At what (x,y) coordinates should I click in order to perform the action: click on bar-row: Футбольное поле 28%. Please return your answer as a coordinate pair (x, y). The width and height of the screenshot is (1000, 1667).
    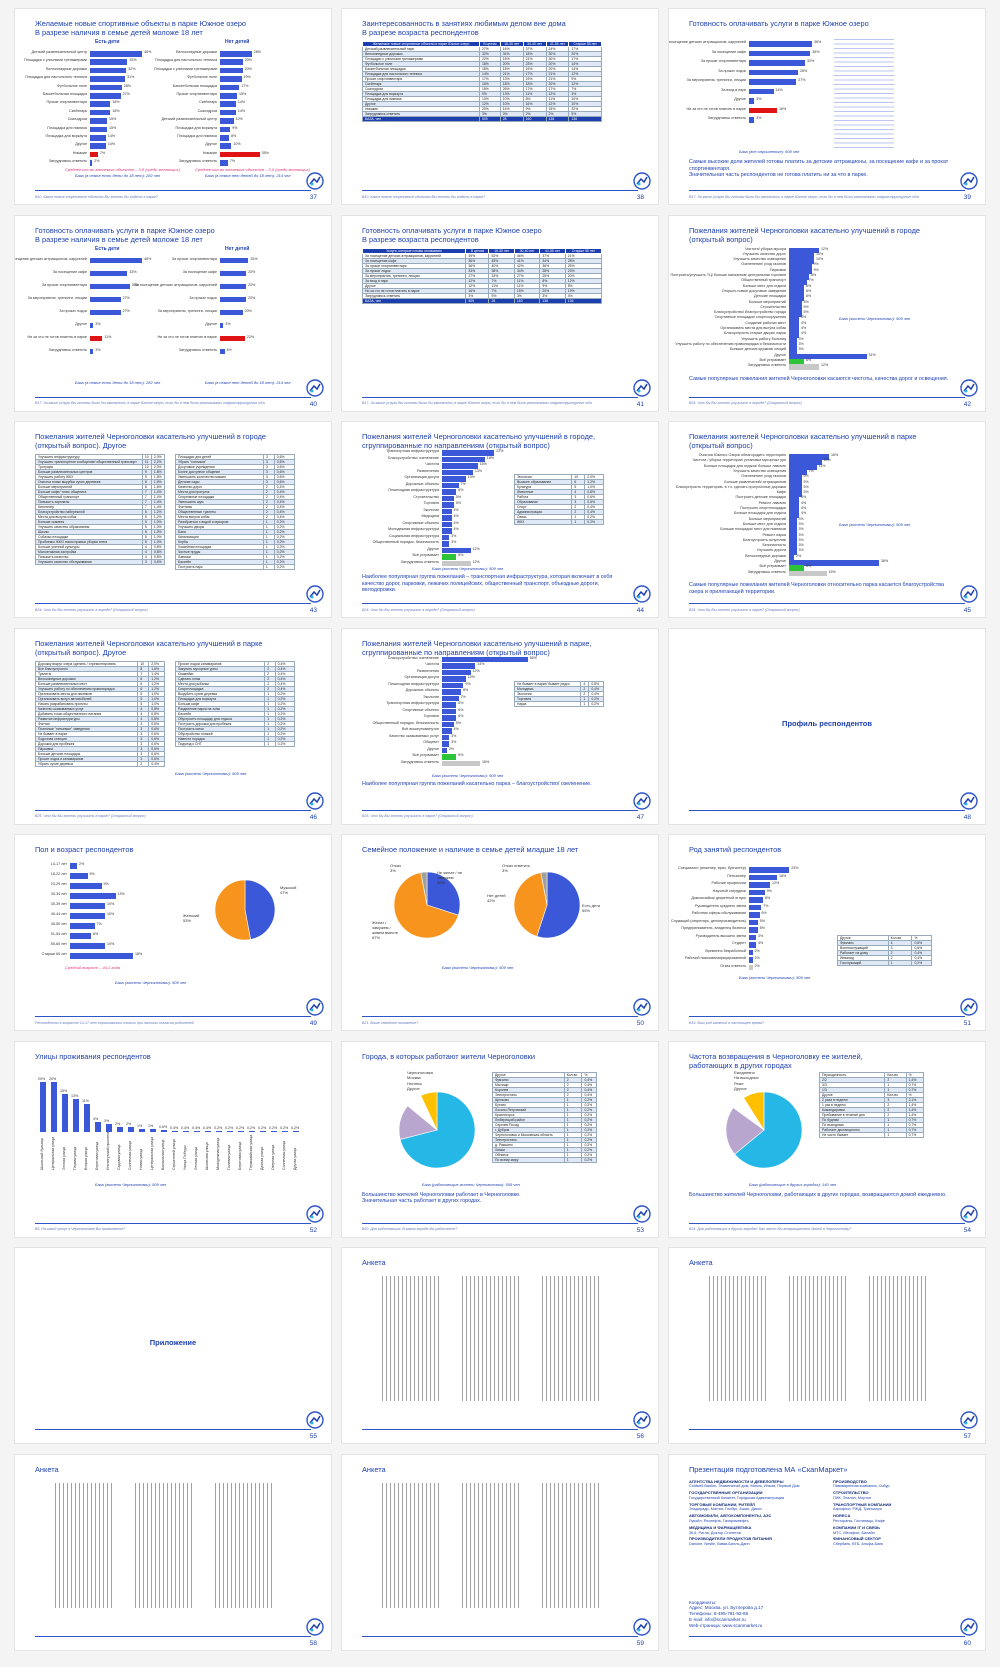
    Looking at the image, I should click on (107, 87).